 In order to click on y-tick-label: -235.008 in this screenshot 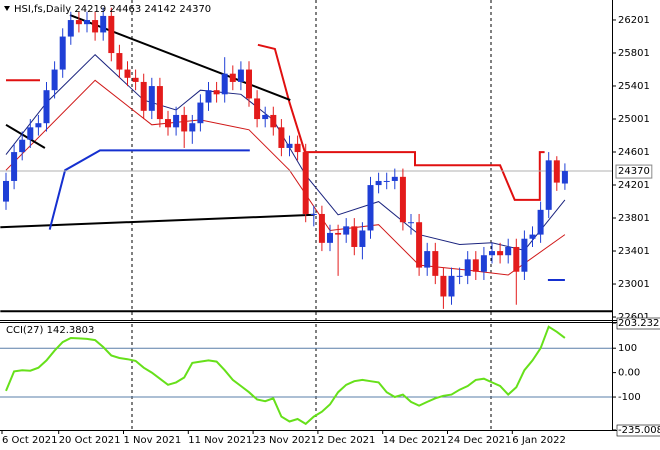, I will do `click(639, 430)`.